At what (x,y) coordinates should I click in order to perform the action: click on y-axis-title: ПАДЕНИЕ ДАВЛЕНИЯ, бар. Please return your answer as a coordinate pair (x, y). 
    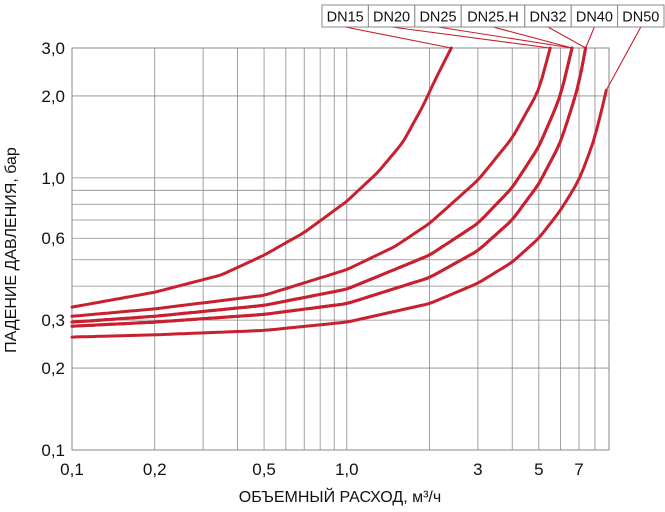
    Looking at the image, I should click on (11, 250).